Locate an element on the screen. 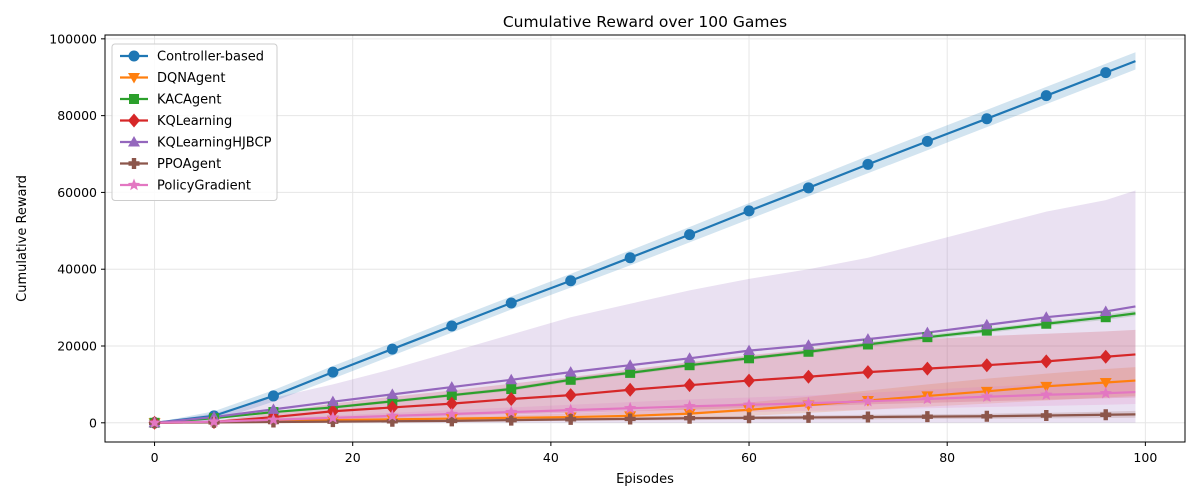 Image resolution: width=1200 pixels, height=500 pixels. dqnagent-line is located at coordinates (645, 401).